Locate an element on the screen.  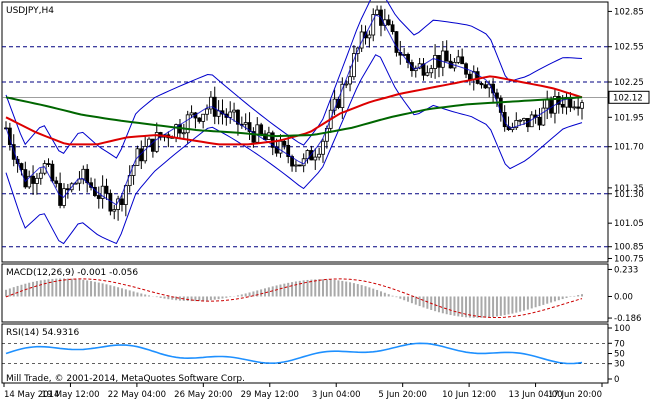
rsi-tick-label: 30 is located at coordinates (619, 365).